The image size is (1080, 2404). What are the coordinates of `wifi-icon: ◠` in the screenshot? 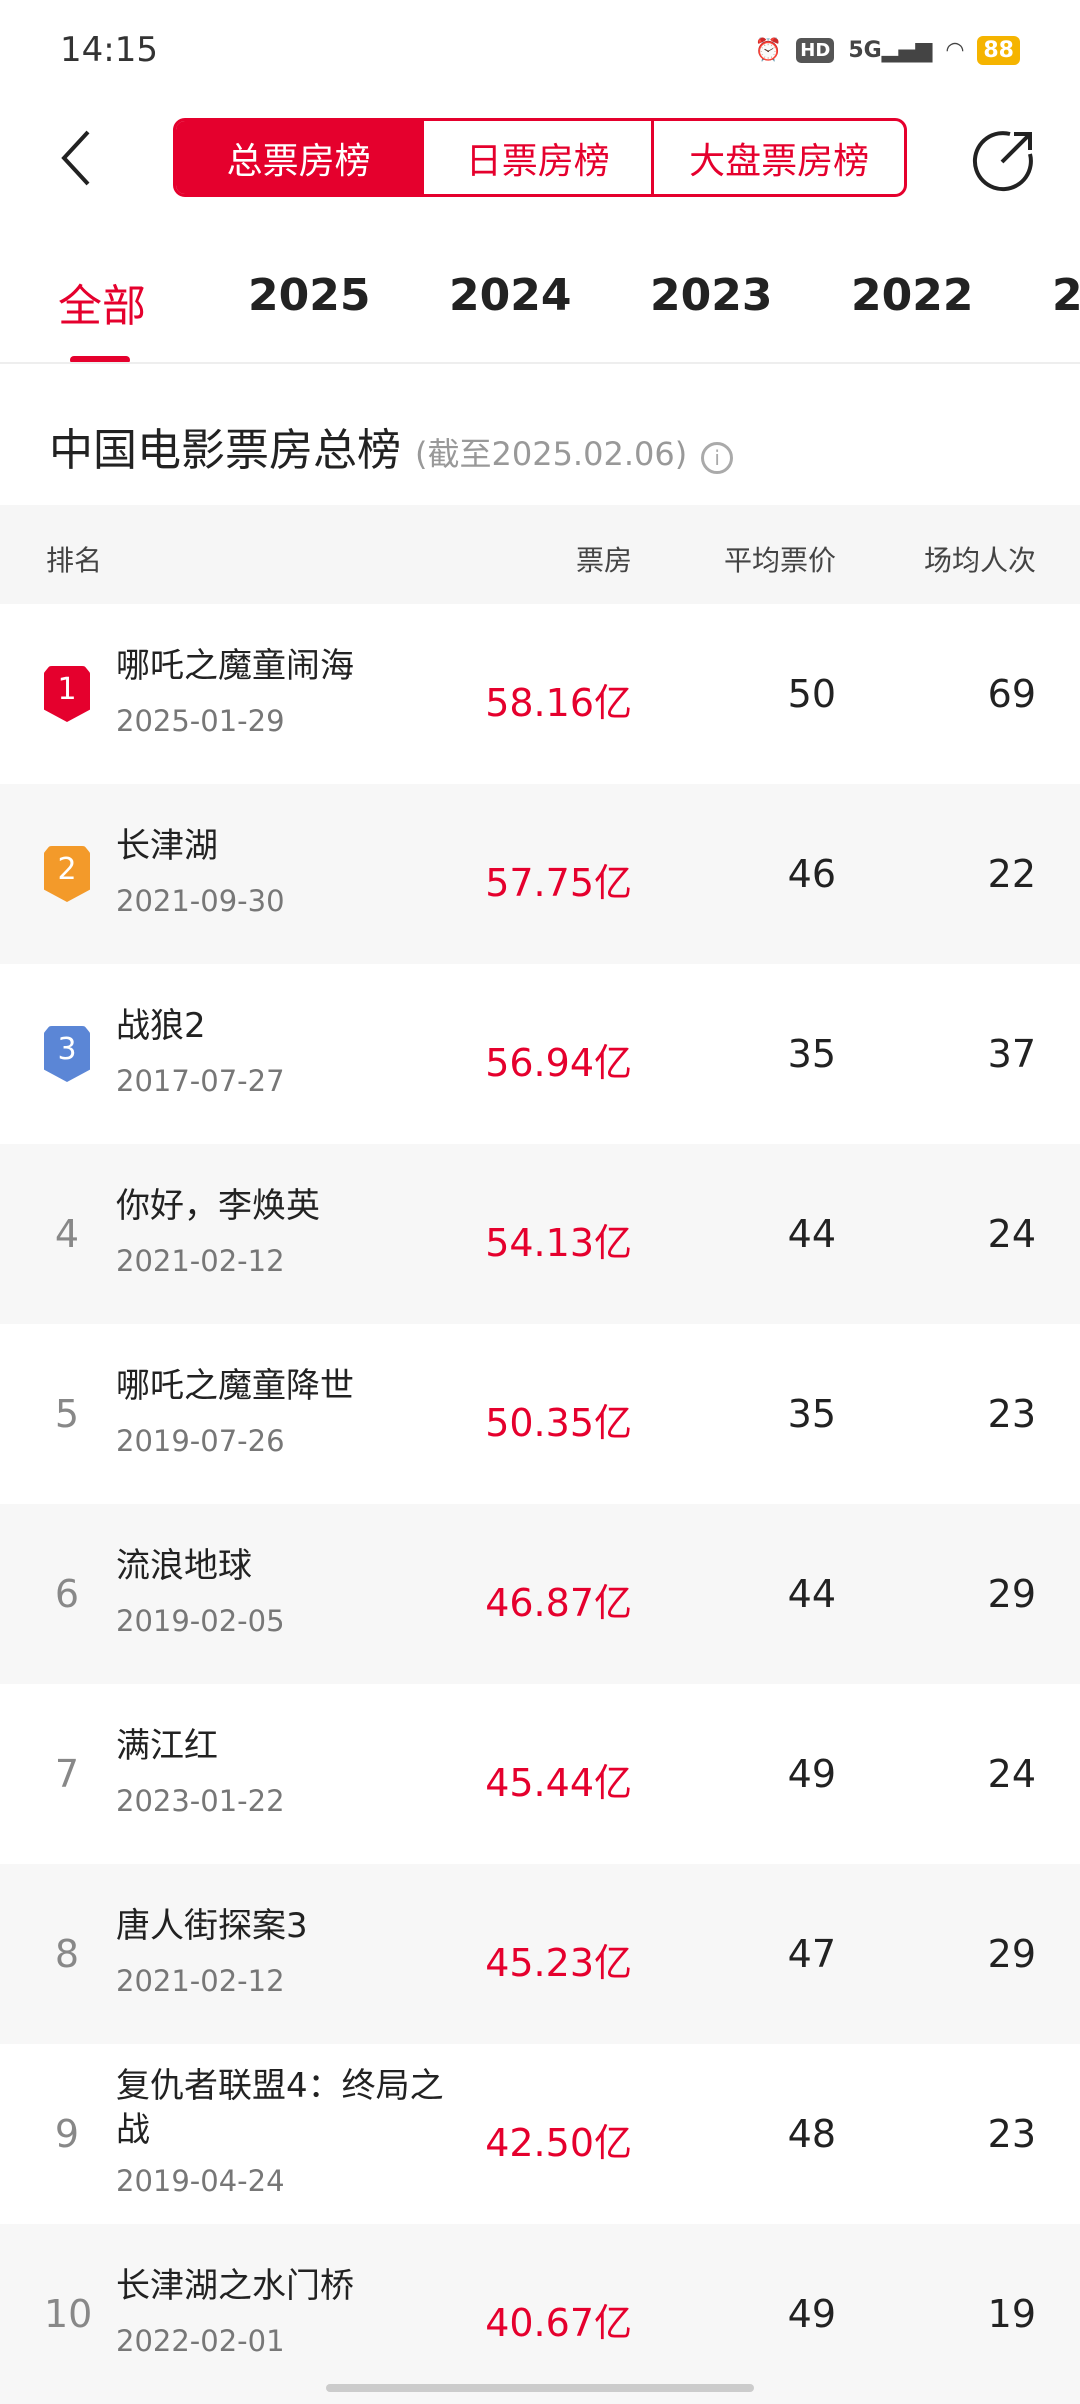 It's located at (955, 50).